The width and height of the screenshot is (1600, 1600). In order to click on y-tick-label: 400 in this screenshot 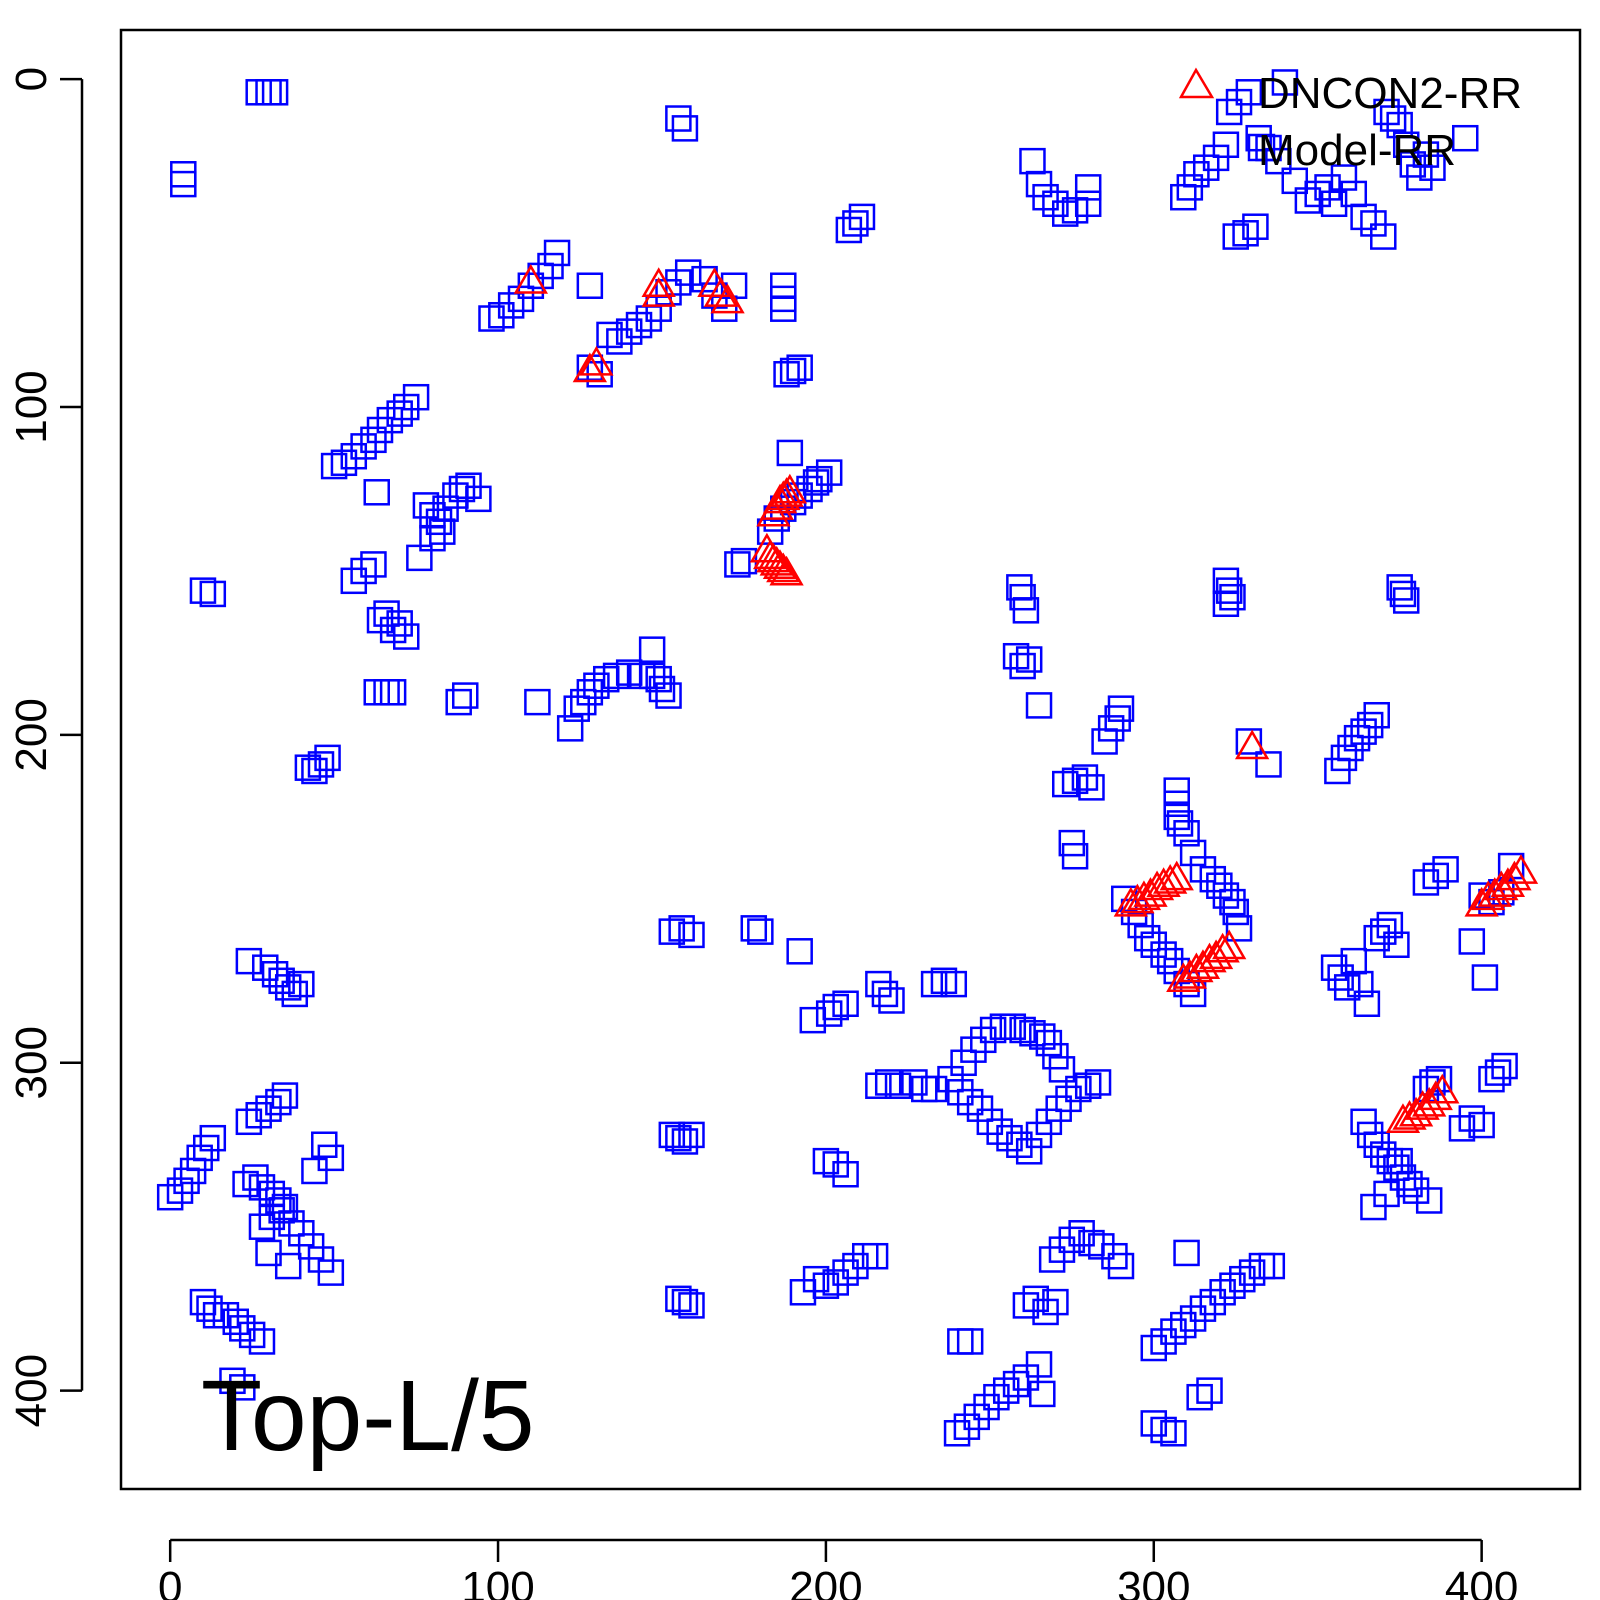, I will do `click(31, 1390)`.